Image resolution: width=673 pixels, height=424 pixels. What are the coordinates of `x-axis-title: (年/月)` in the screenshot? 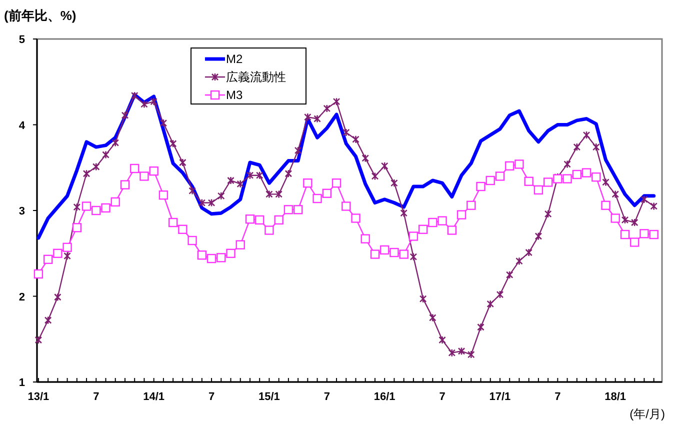 It's located at (647, 414).